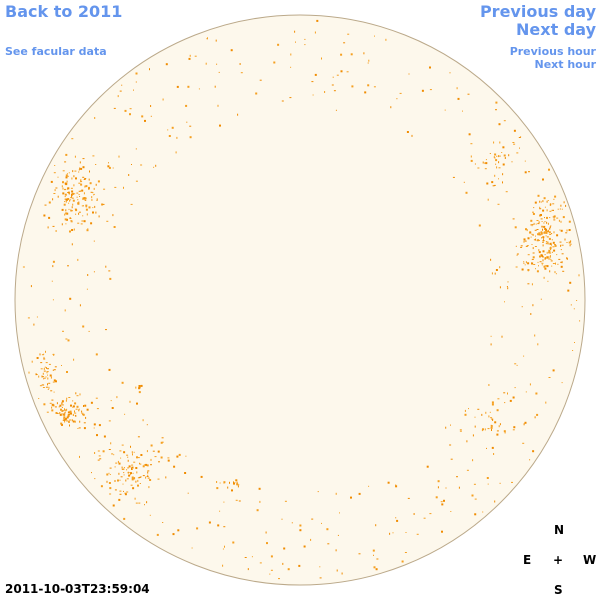 This screenshot has height=600, width=600. I want to click on next-day-link: Next day, so click(556, 29).